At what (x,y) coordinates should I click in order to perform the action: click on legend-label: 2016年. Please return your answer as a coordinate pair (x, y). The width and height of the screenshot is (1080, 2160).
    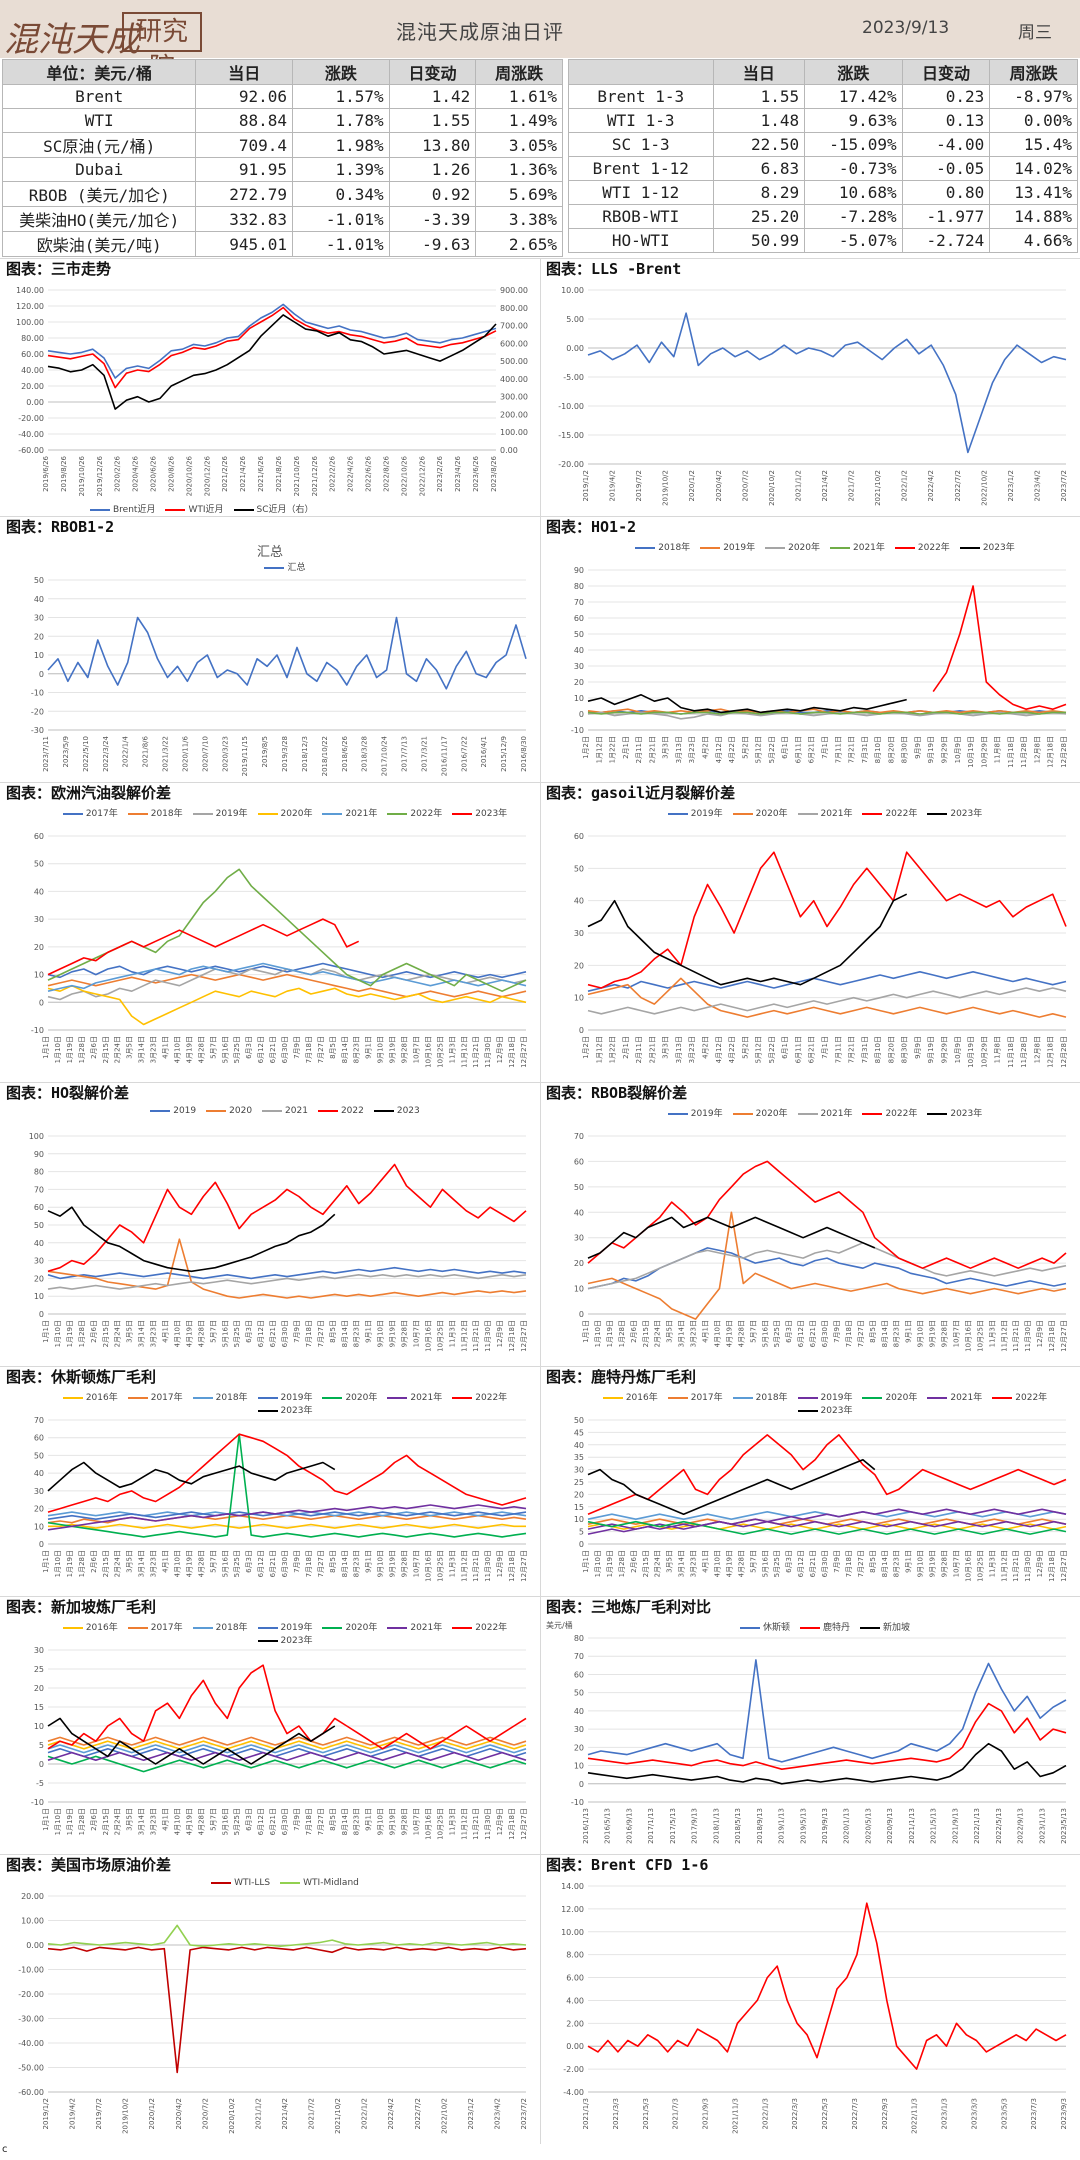
    Looking at the image, I should click on (101, 1628).